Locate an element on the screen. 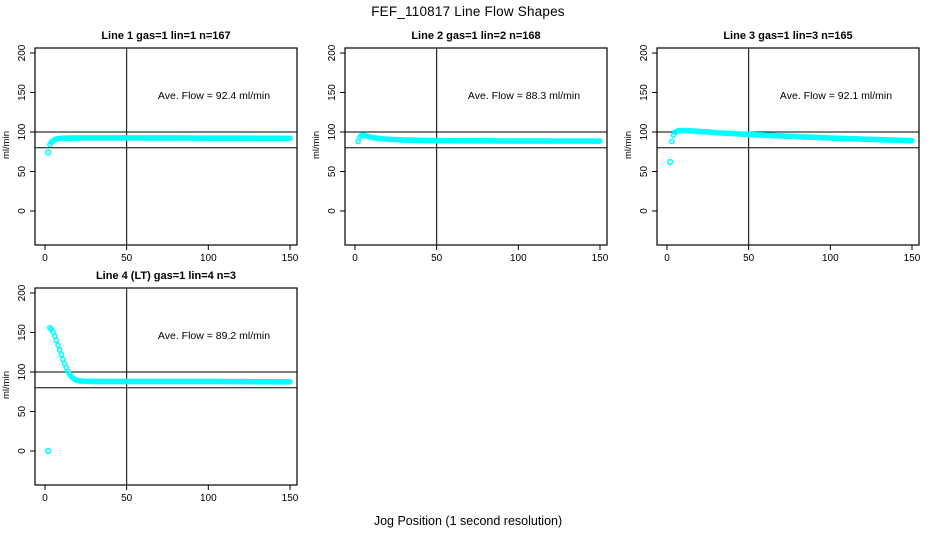 This screenshot has height=540, width=936. panel-title: Line 3 gas=1 lin=3 n=165 is located at coordinates (787, 36).